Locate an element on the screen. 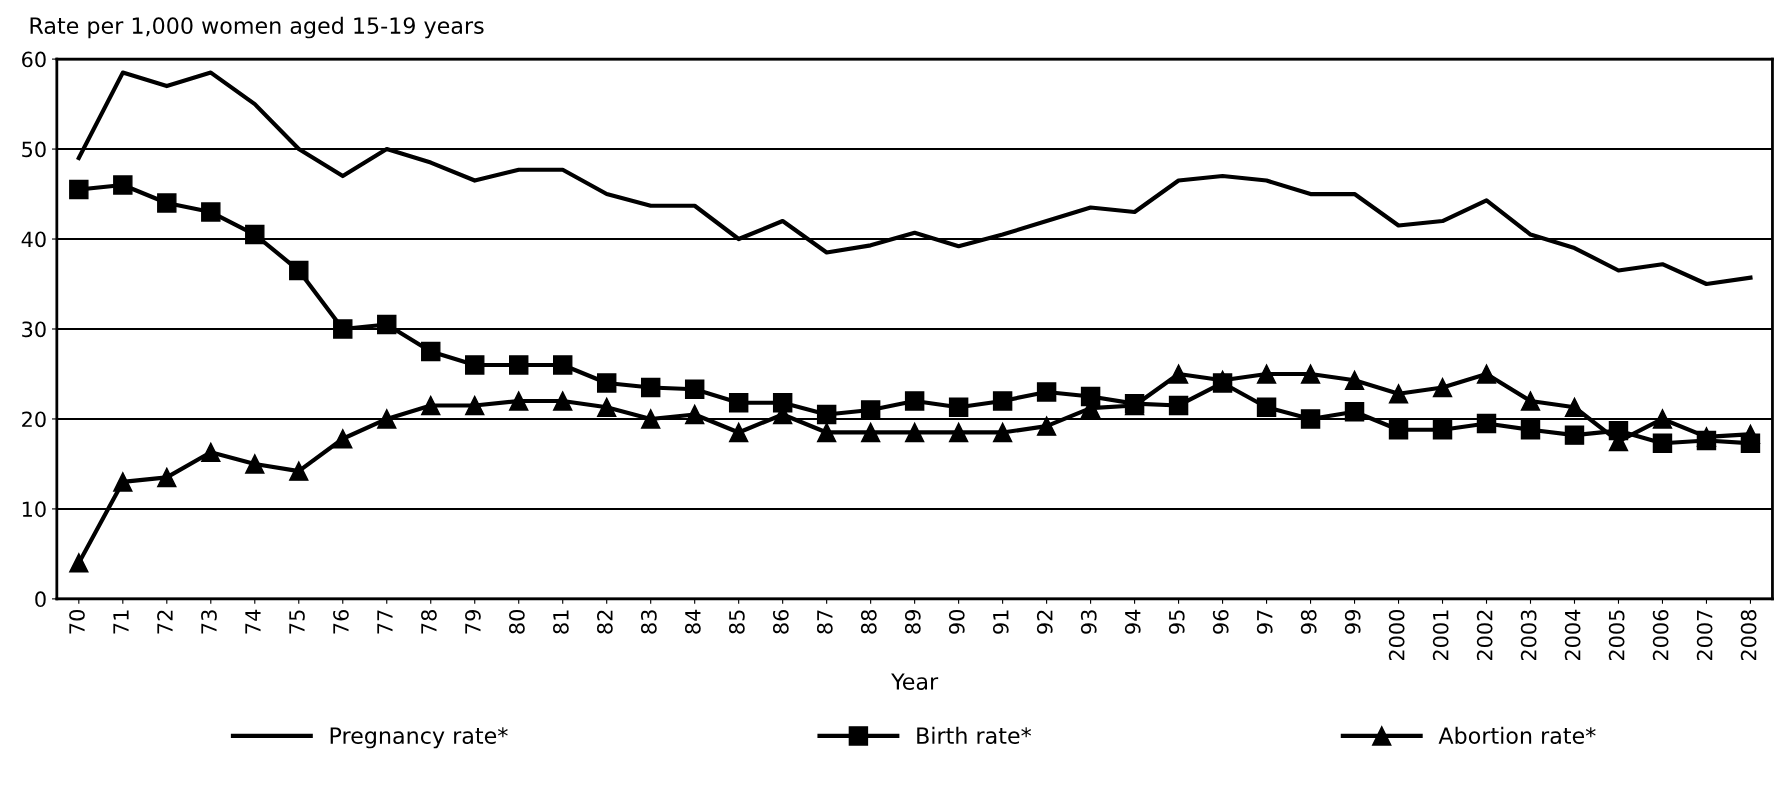 The image size is (1776, 788). x-tick-label: 94 is located at coordinates (1132, 621).